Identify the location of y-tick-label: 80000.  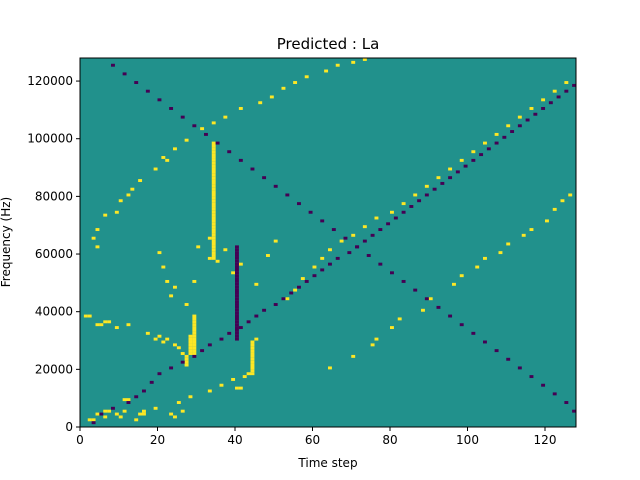
(54, 196).